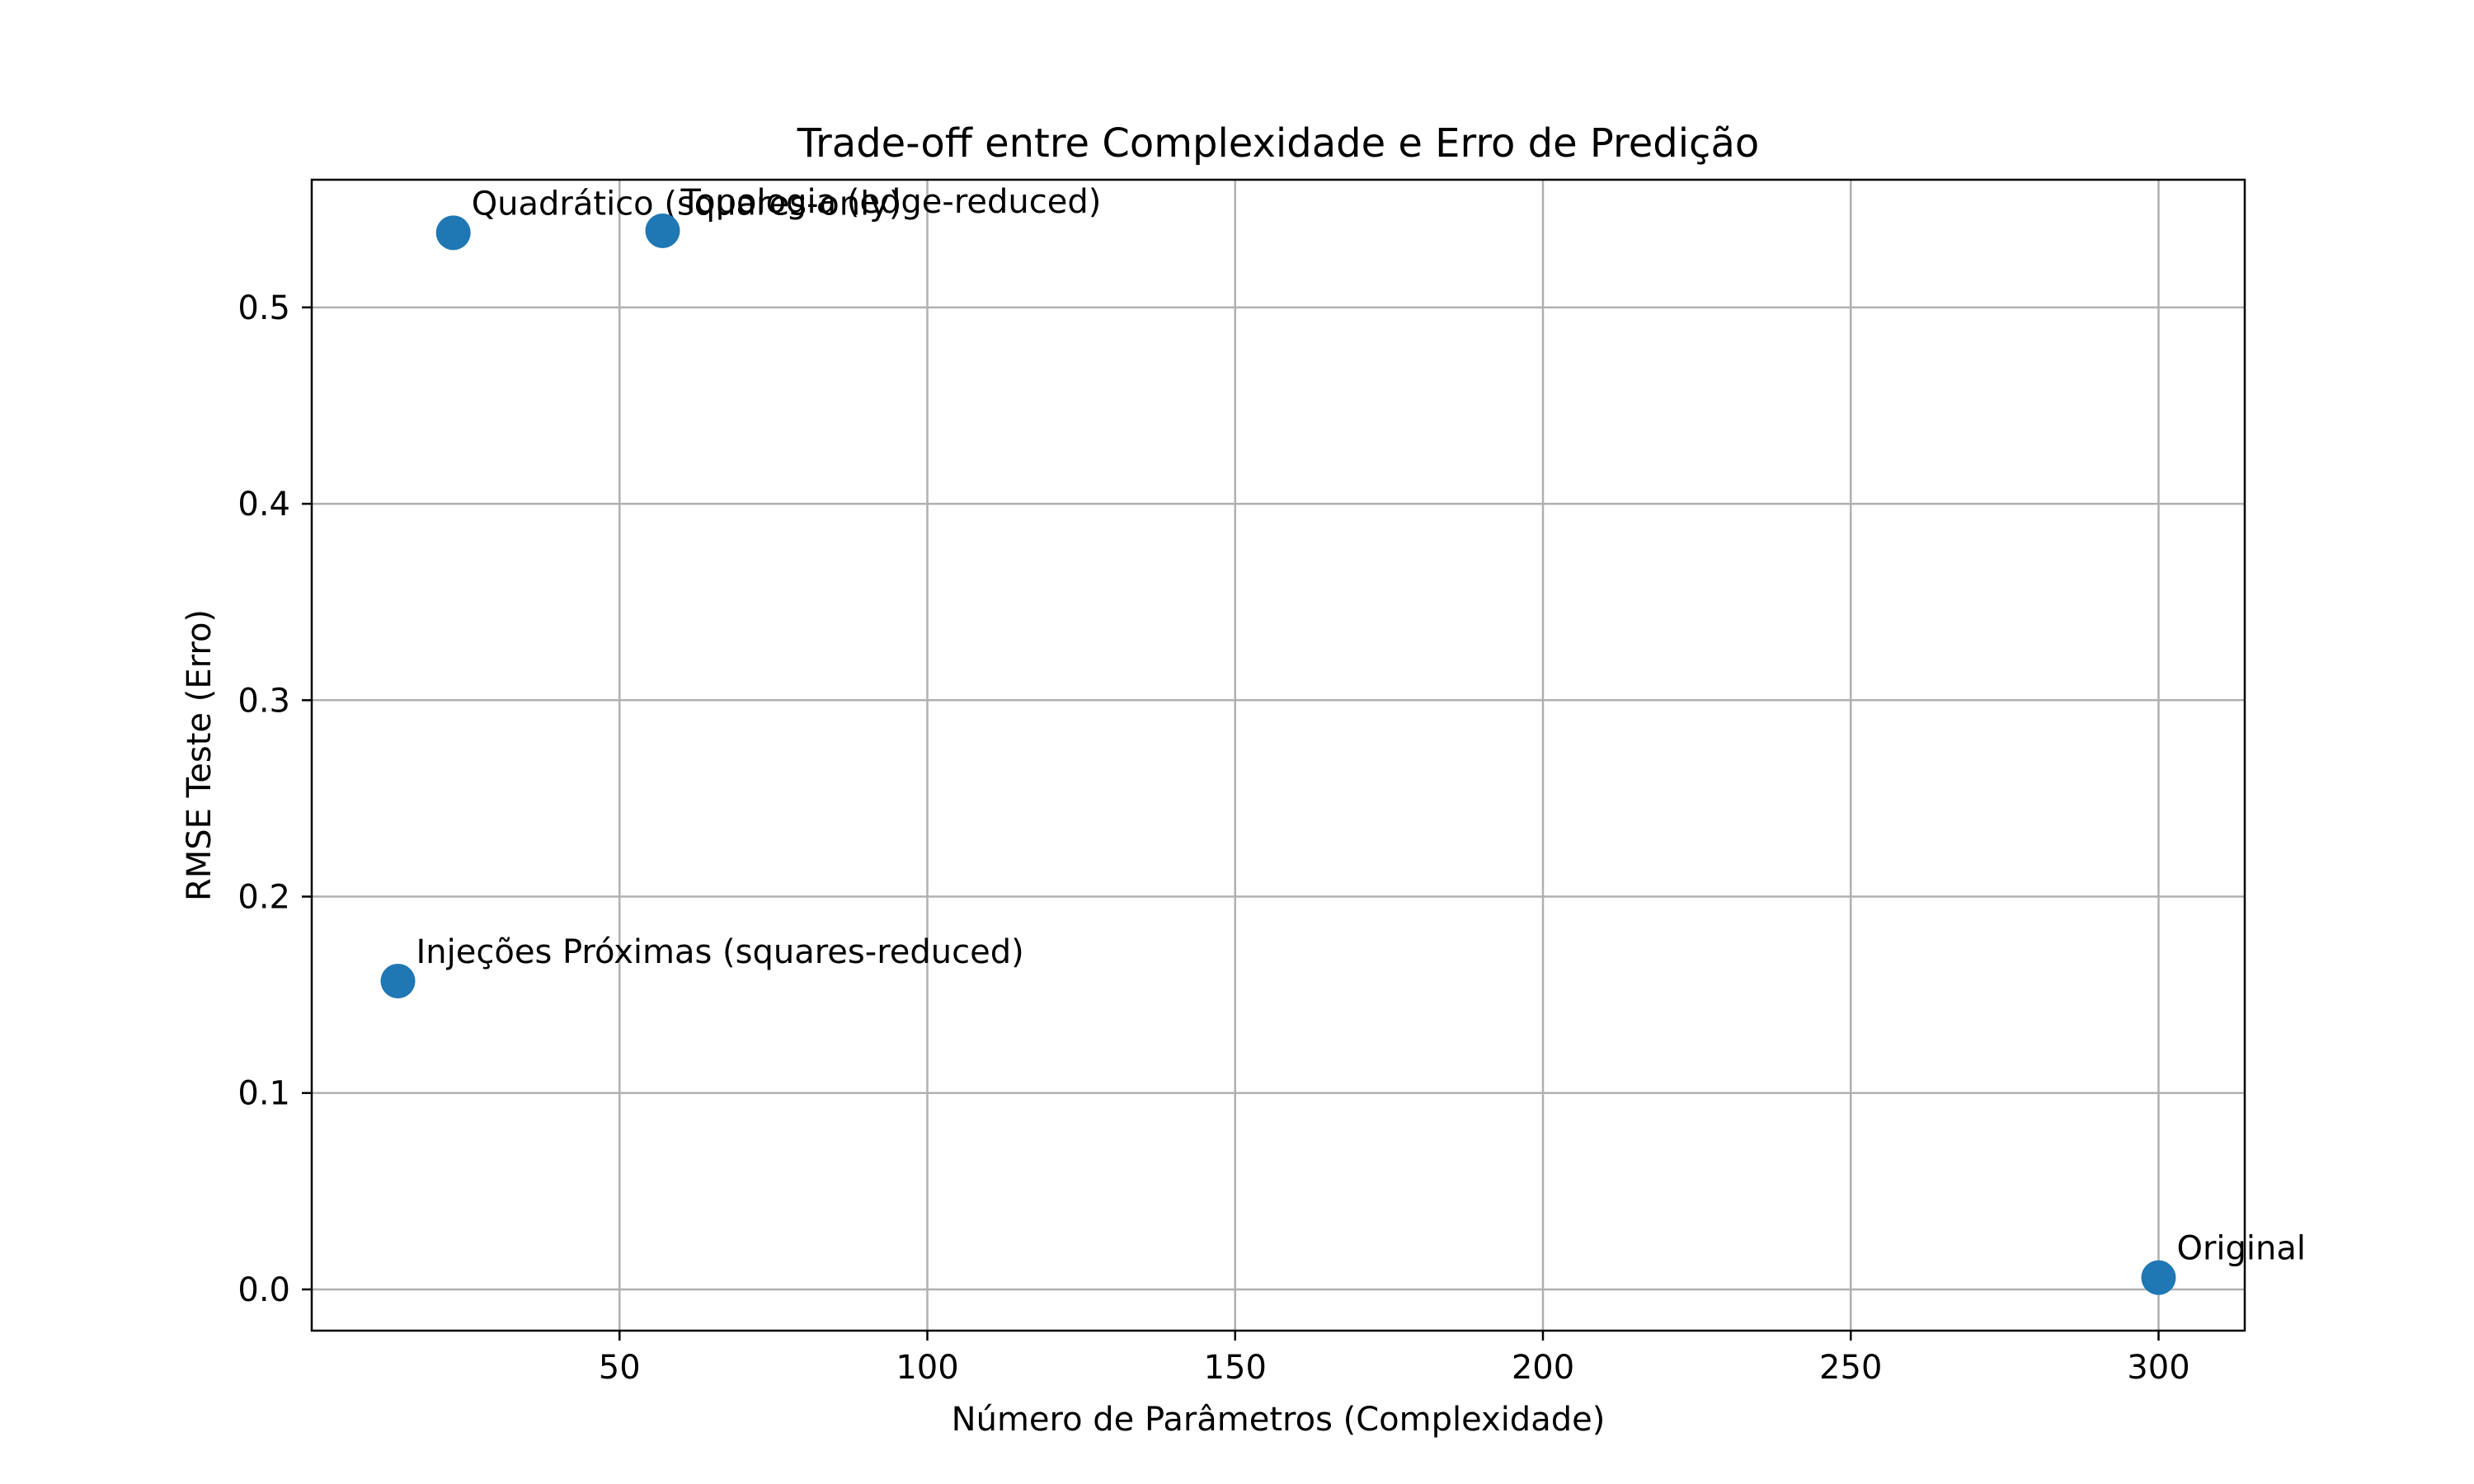  Describe the element at coordinates (927, 1368) in the screenshot. I see `x-tick-label: 100` at that location.